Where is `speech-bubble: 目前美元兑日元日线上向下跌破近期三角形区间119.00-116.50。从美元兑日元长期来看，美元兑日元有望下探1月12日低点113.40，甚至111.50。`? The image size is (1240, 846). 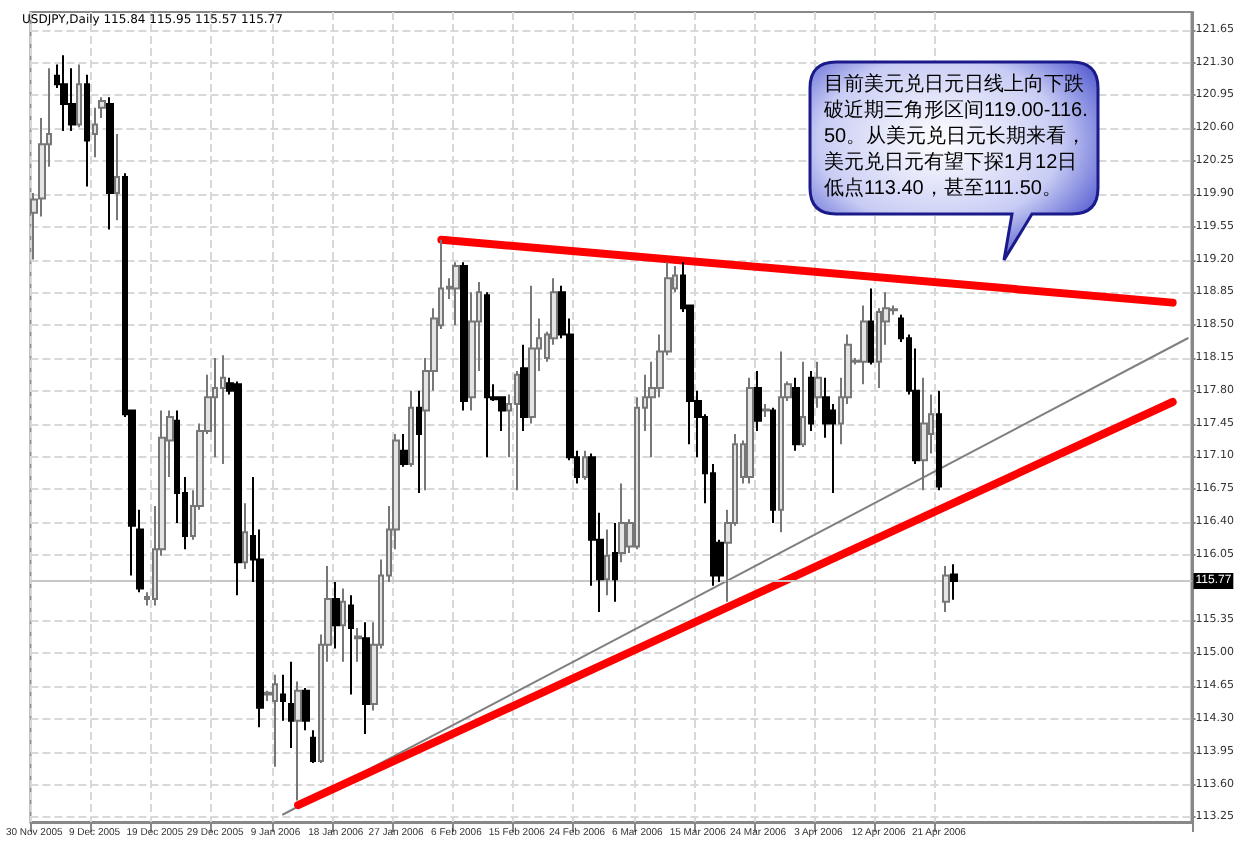 speech-bubble: 目前美元兑日元日线上向下跌破近期三角形区间119.00-116.50。从美元兑日元长期来看，美元兑日元有望下探1月12日低点113.40，甚至111.50。 is located at coordinates (954, 162).